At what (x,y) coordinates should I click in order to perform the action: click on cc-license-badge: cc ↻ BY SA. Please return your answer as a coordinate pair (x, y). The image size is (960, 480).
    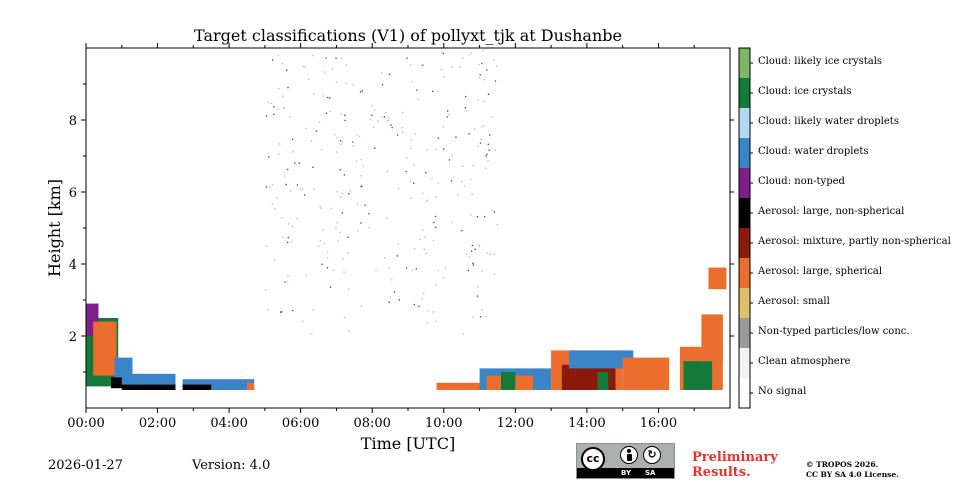
    Looking at the image, I should click on (625, 461).